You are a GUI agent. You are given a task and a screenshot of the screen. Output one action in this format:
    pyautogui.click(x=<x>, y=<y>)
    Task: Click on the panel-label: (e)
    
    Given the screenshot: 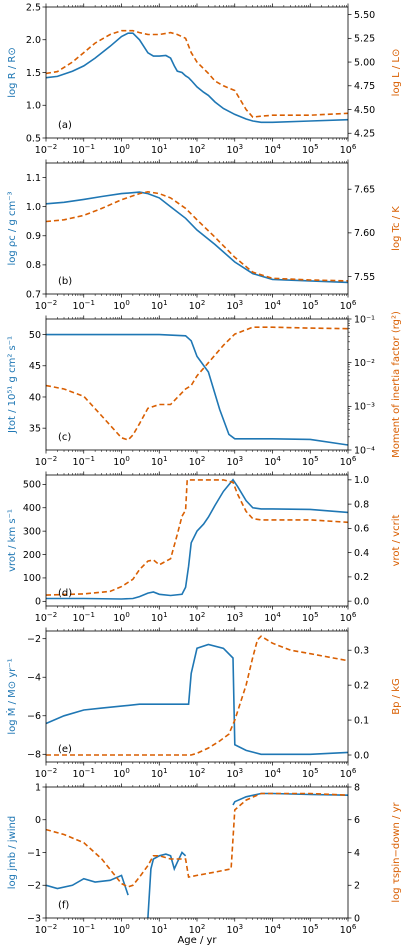 What is the action you would take?
    pyautogui.click(x=65, y=749)
    